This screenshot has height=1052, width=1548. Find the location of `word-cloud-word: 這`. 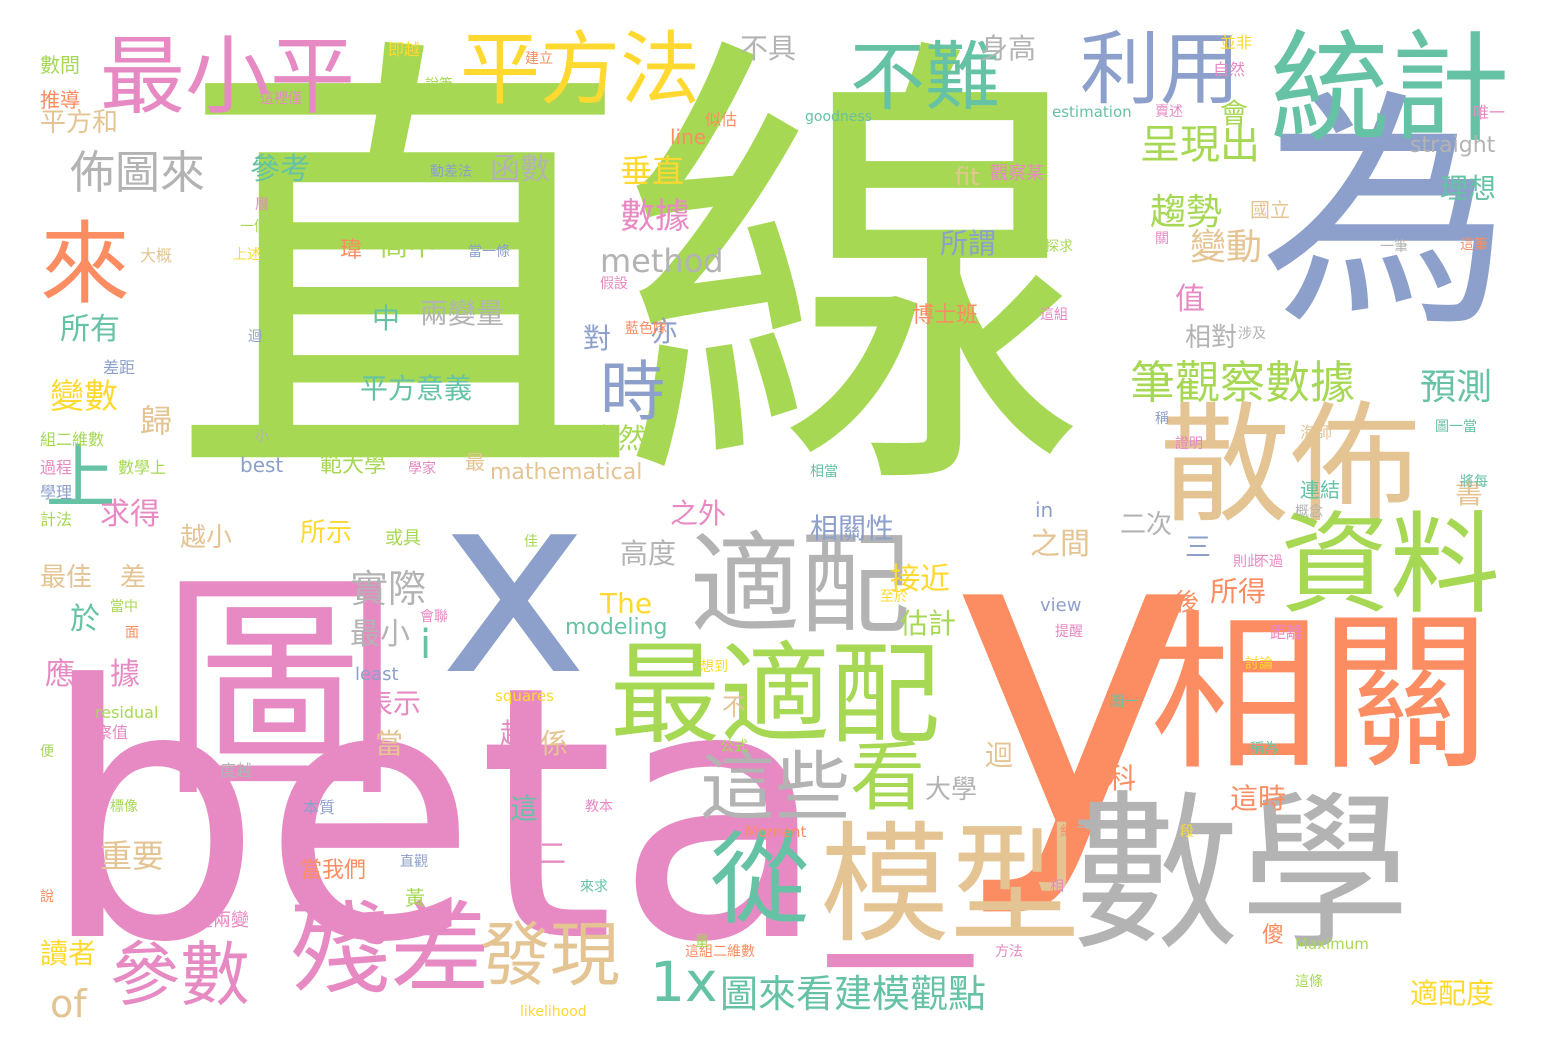

word-cloud-word: 這 is located at coordinates (524, 808).